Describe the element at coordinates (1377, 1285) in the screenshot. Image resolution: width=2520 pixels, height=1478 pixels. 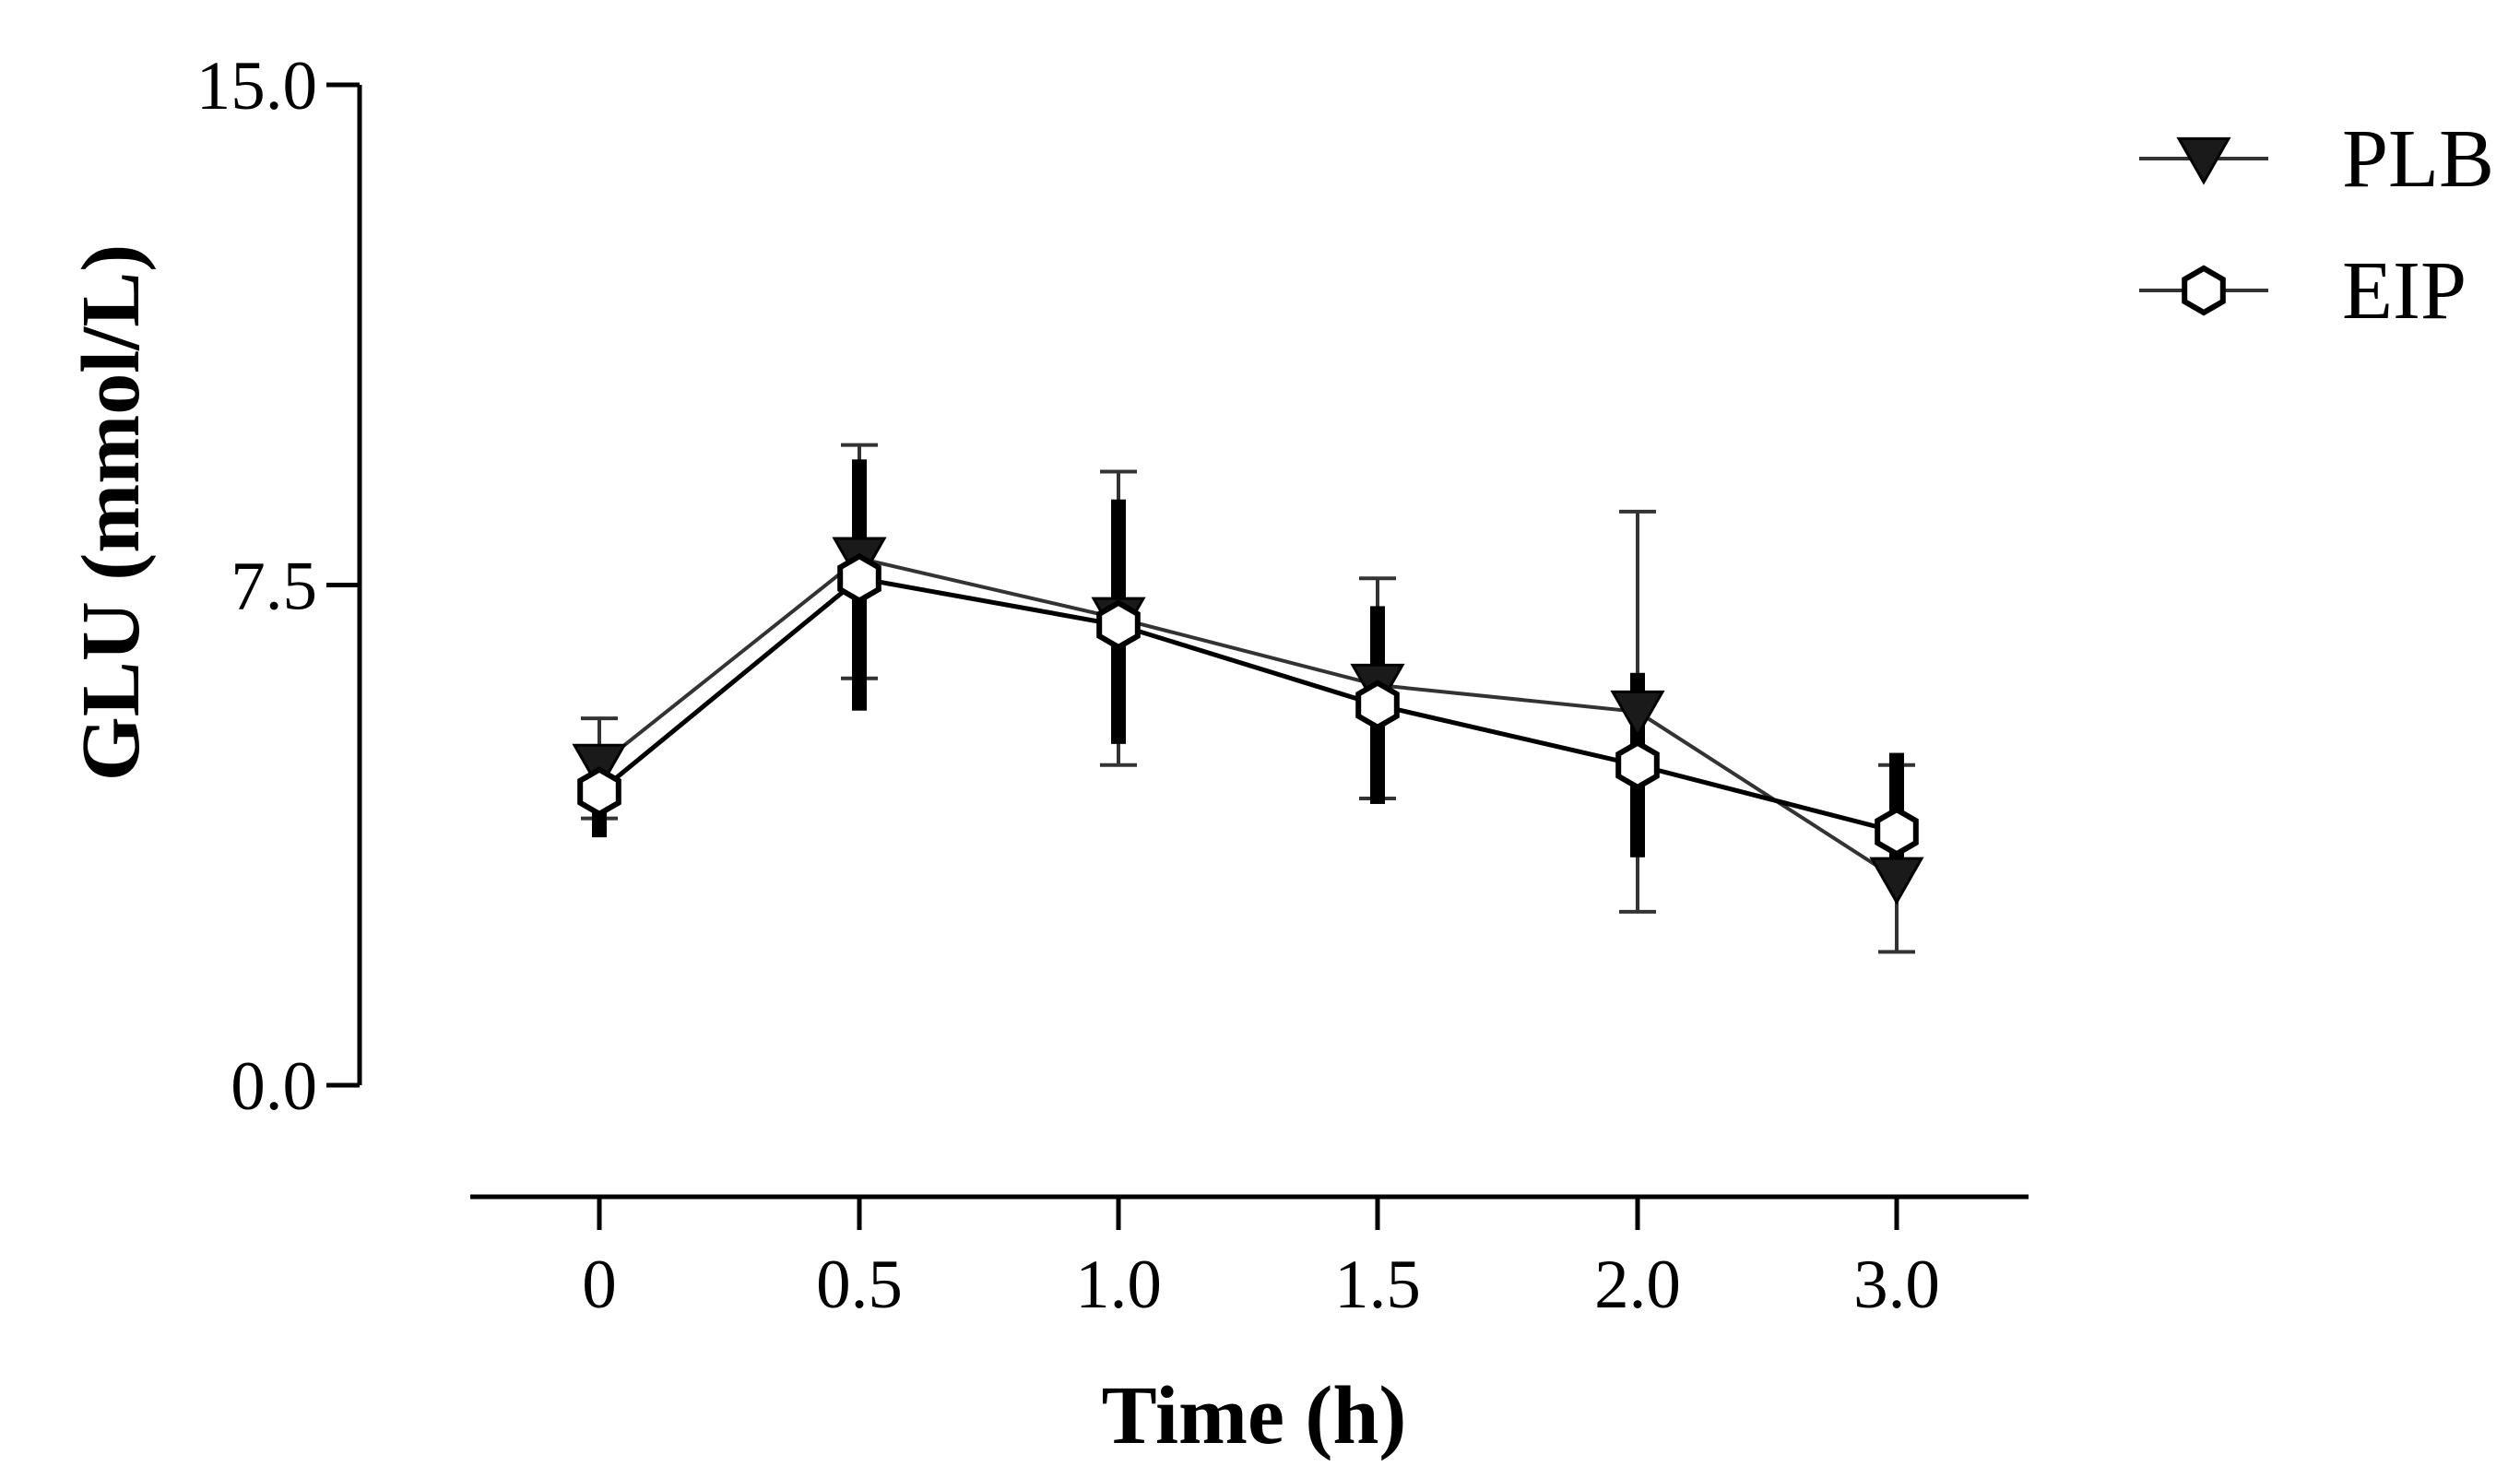
I see `x-tick-label: 1.5` at that location.